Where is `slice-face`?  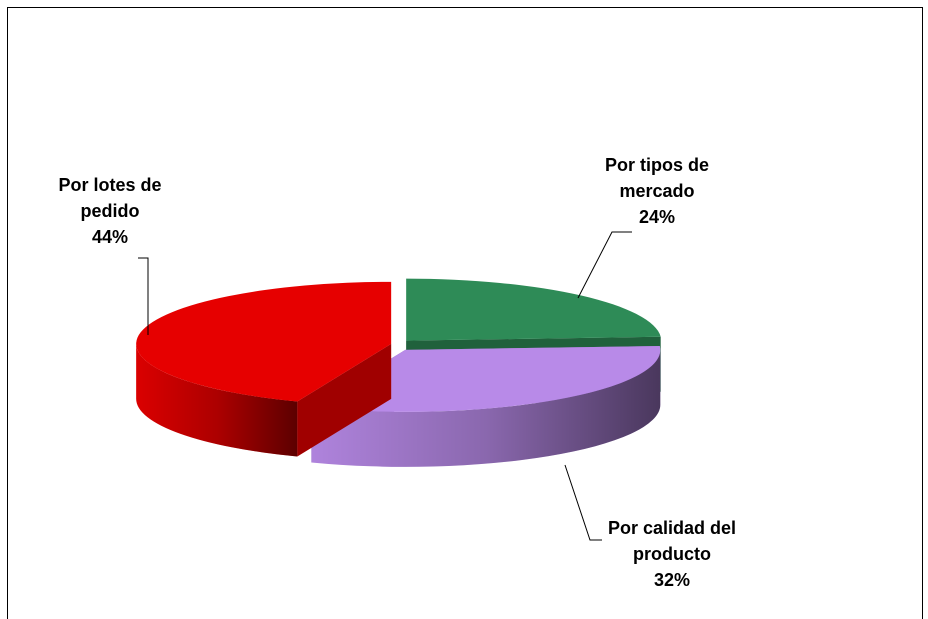 slice-face is located at coordinates (344, 400).